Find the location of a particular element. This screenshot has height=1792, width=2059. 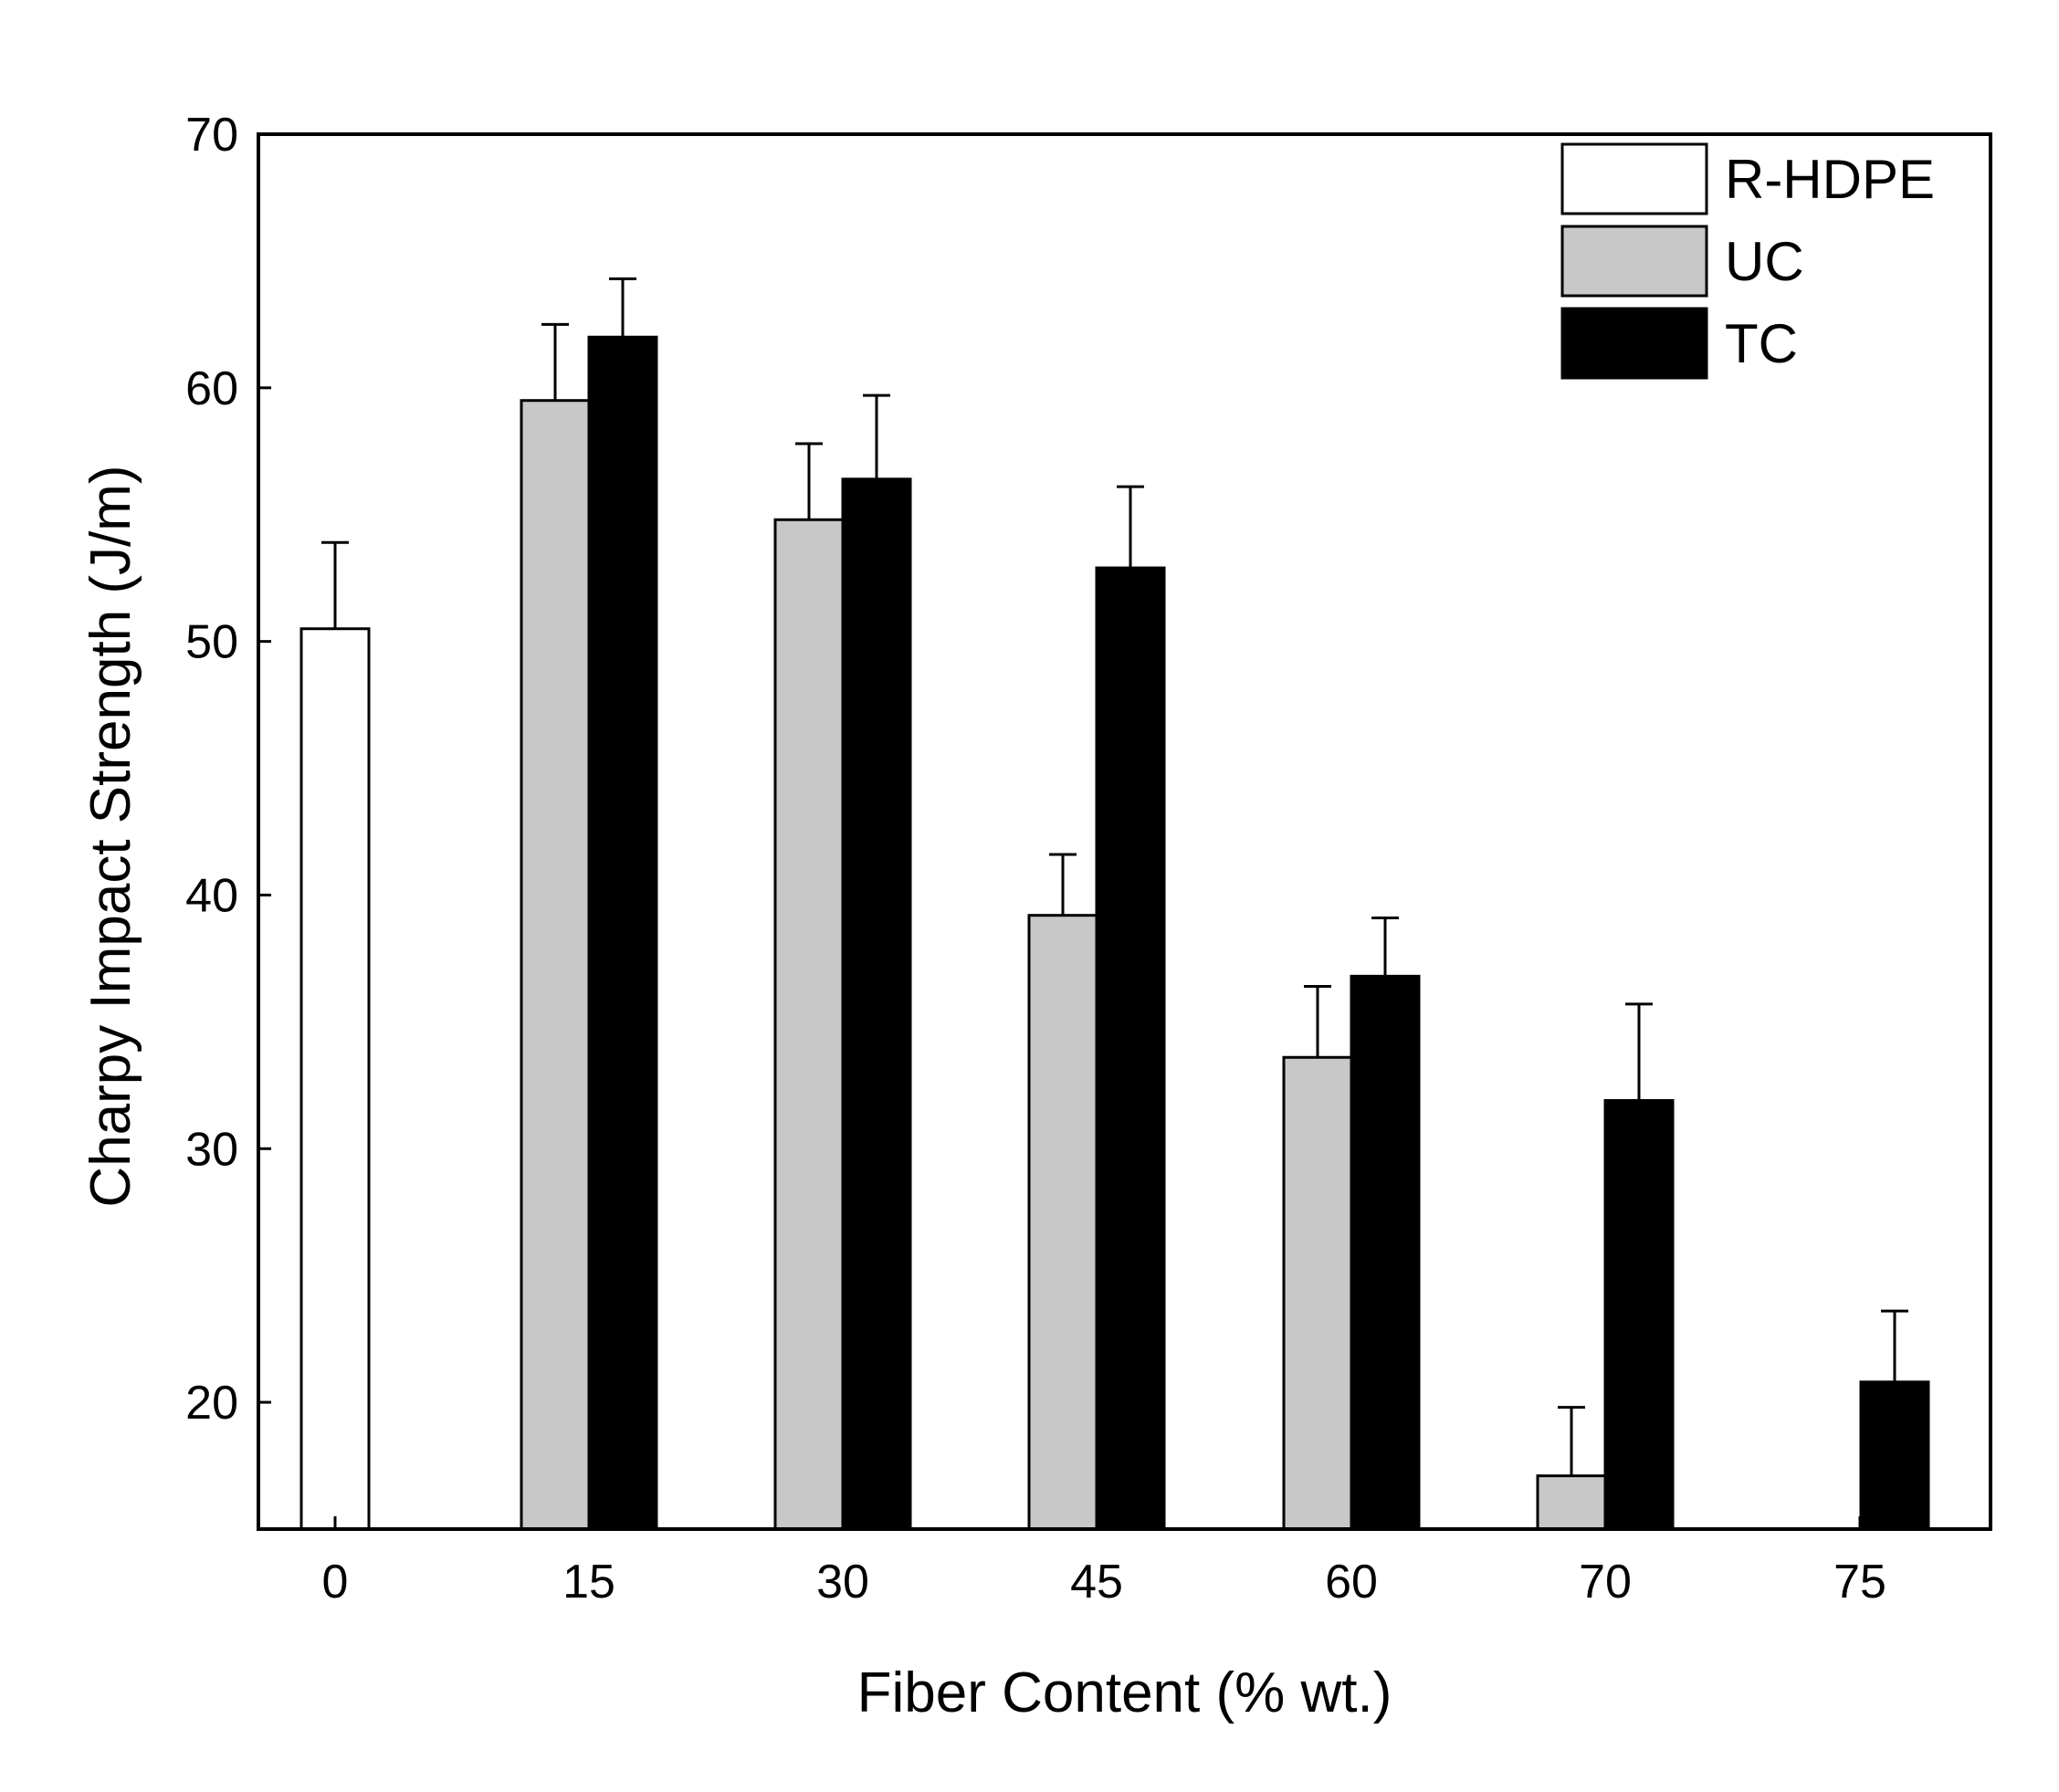

legend-label-r-hdpe: R-HDPE is located at coordinates (1830, 179).